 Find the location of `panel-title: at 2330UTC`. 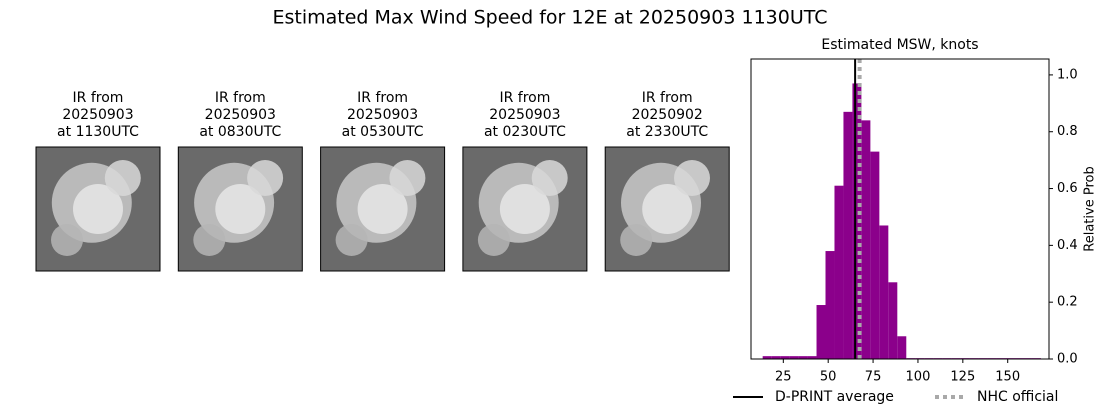

panel-title: at 2330UTC is located at coordinates (667, 132).